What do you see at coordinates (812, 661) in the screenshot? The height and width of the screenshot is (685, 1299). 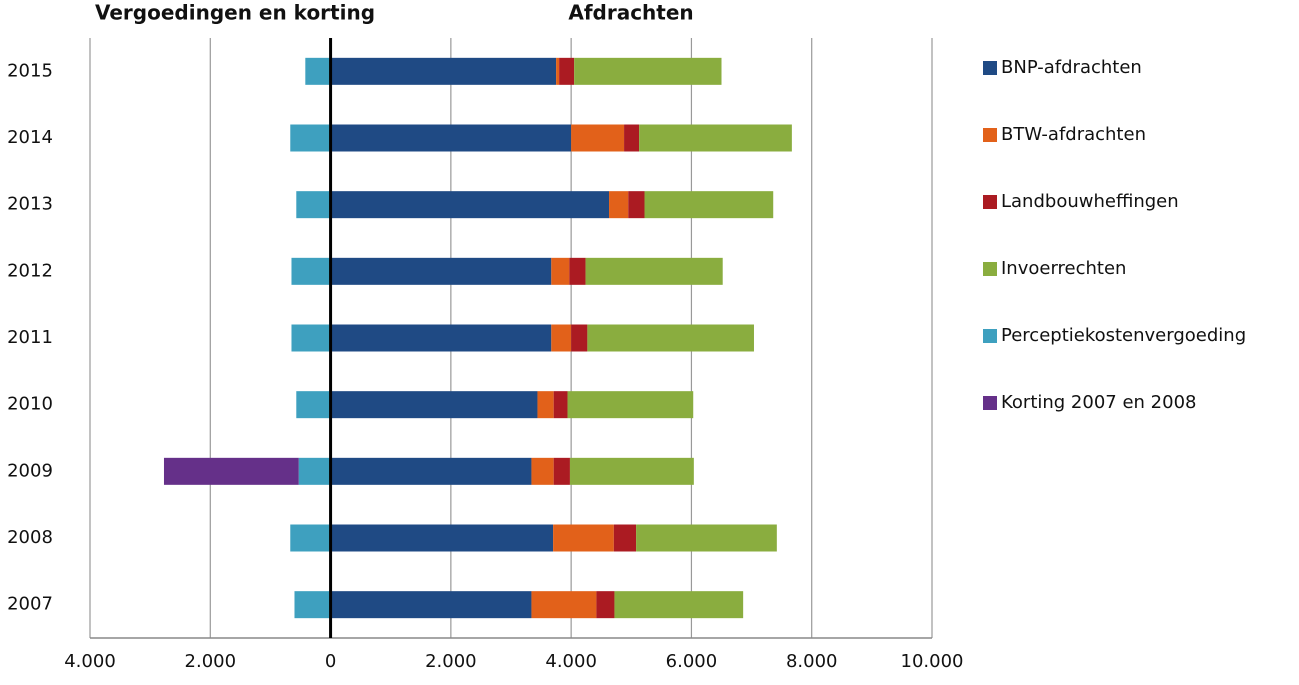 I see `x-tick-label: 8.000` at bounding box center [812, 661].